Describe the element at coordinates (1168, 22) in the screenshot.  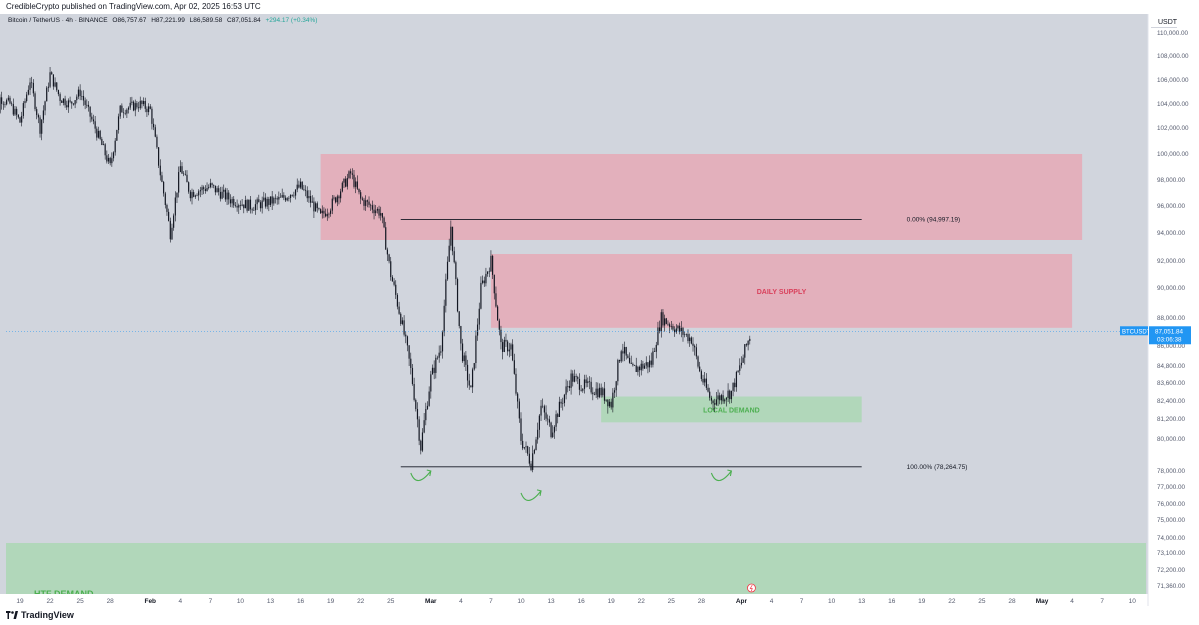
I see `currency-label: USDT` at that location.